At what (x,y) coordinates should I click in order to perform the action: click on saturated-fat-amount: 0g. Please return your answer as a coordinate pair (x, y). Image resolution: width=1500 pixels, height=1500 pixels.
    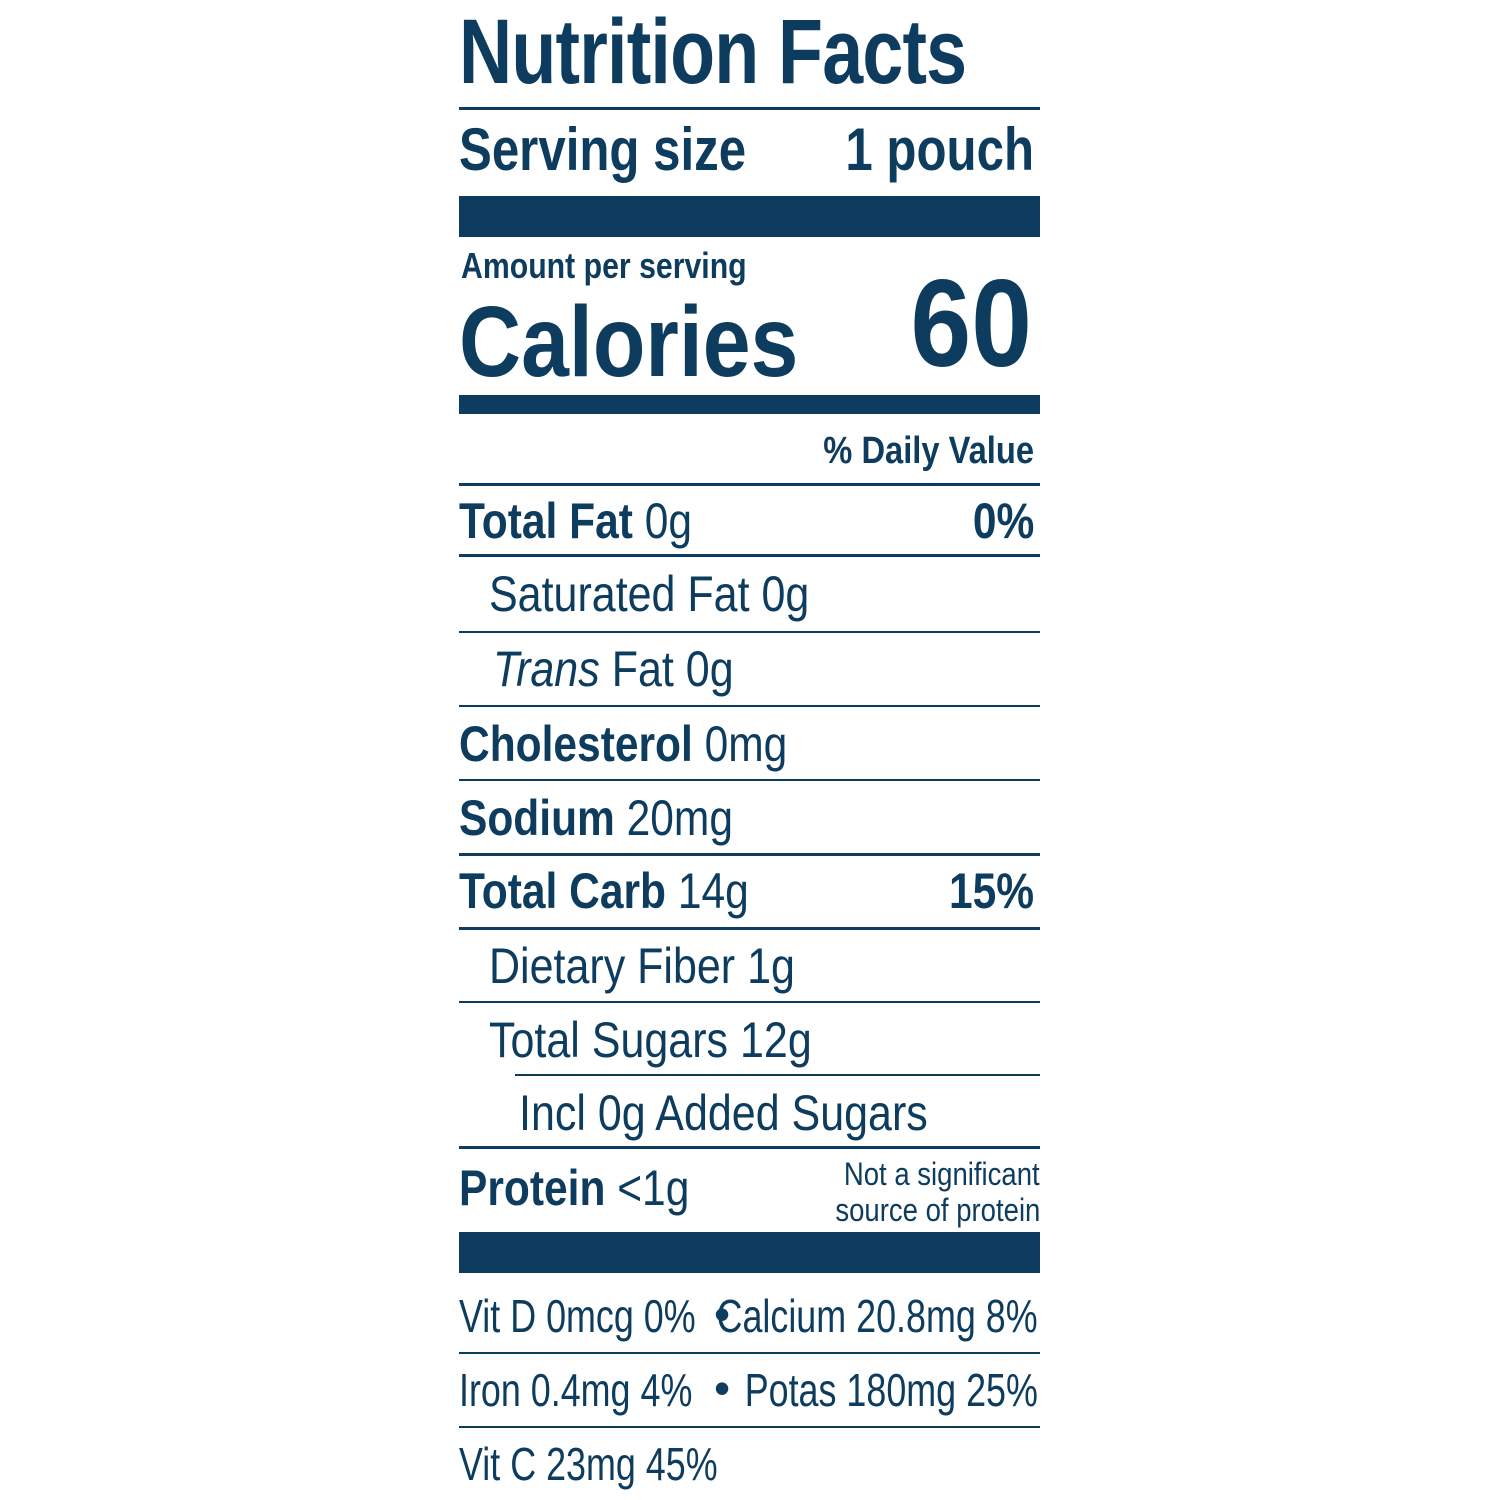
    Looking at the image, I should click on (785, 594).